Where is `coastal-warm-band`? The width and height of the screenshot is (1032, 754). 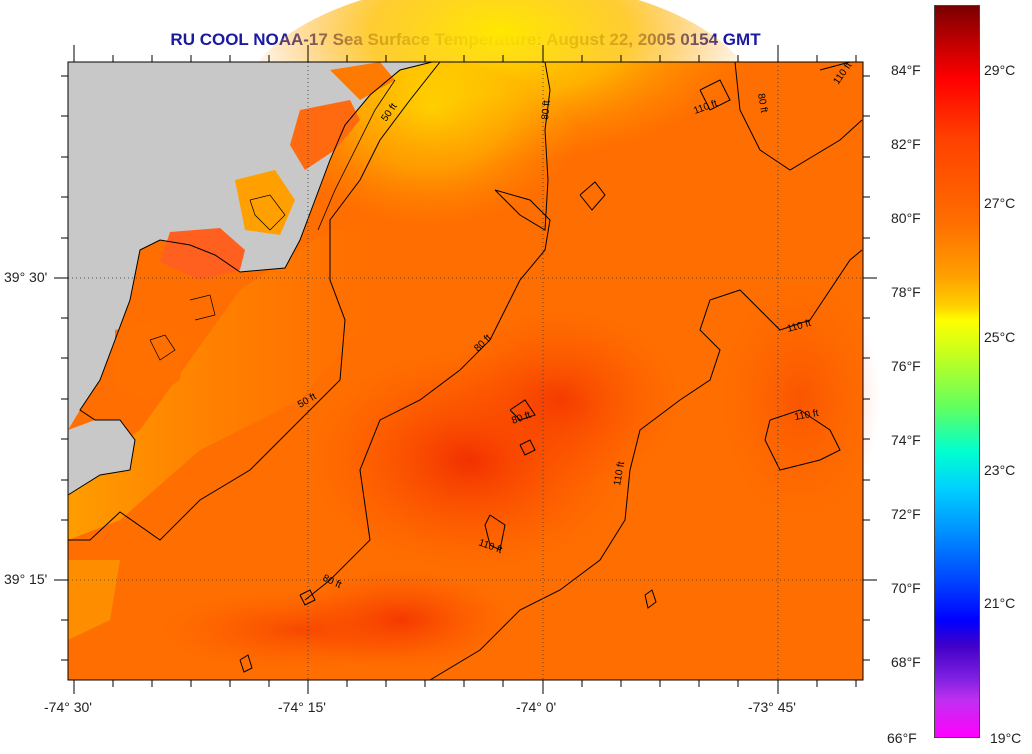 coastal-warm-band is located at coordinates (224, 385).